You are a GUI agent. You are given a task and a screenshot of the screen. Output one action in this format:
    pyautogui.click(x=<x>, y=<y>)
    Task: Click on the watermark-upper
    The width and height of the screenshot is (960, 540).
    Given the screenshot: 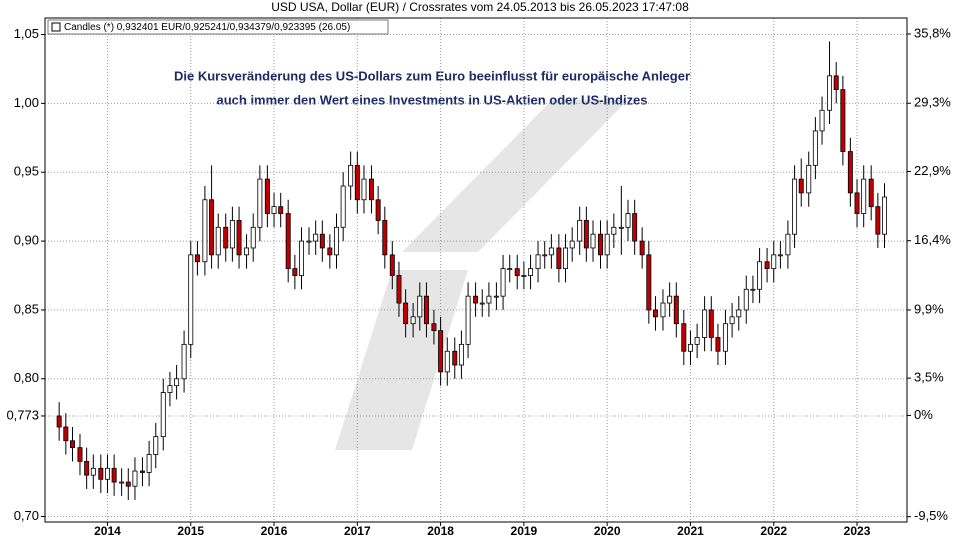 What is the action you would take?
    pyautogui.click(x=515, y=176)
    